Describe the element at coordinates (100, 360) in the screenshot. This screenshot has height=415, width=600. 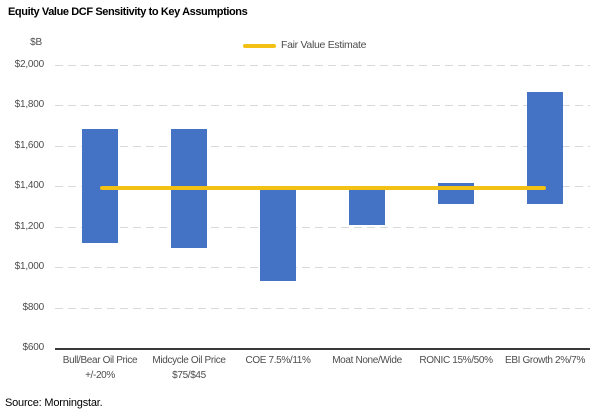
I see `x-category-label-line: Bull/Bear Oil Price` at that location.